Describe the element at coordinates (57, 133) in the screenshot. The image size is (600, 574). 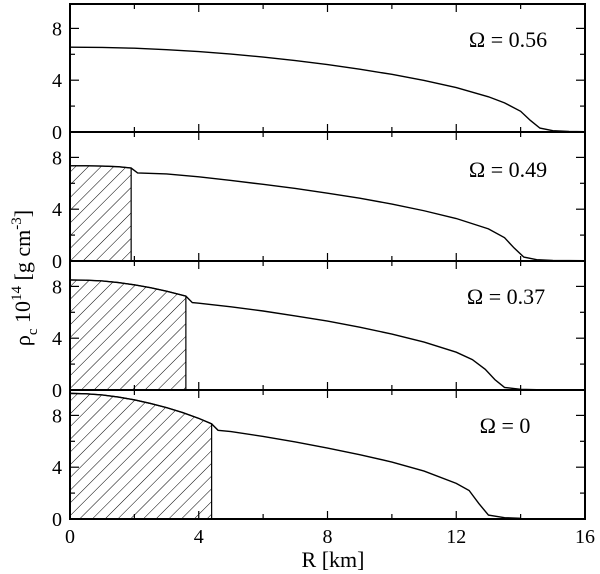
I see `panel-0-ytick-label: 0` at that location.